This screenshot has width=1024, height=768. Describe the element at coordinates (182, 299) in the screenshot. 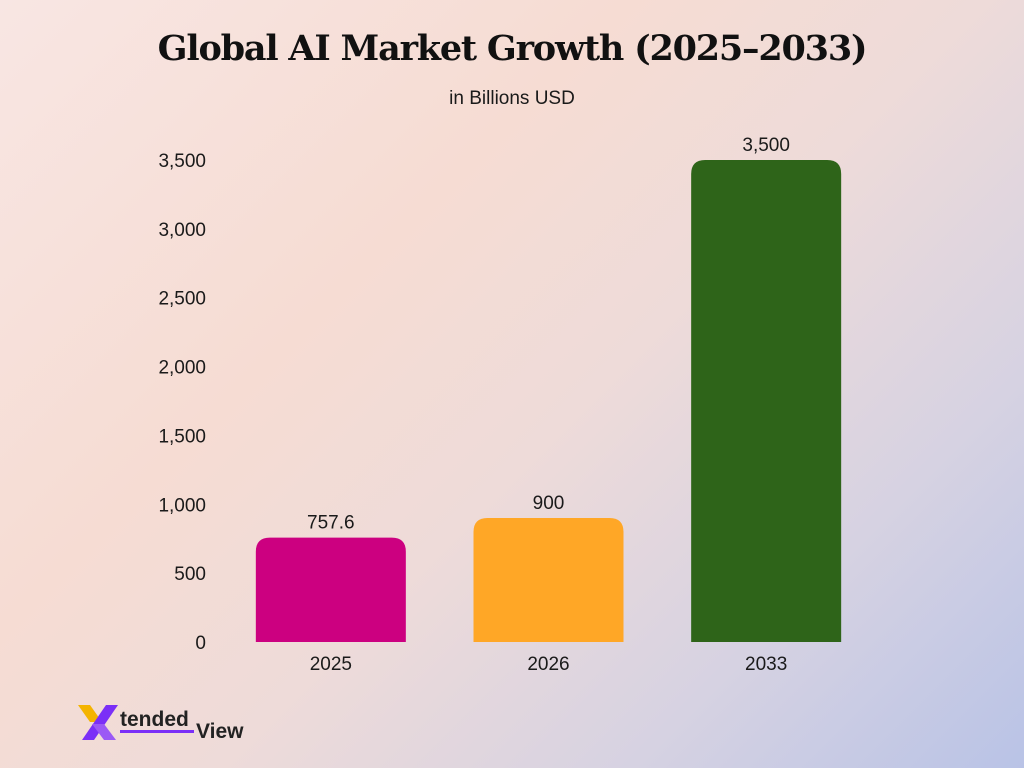

I see `y-tick-label: 2,500` at that location.